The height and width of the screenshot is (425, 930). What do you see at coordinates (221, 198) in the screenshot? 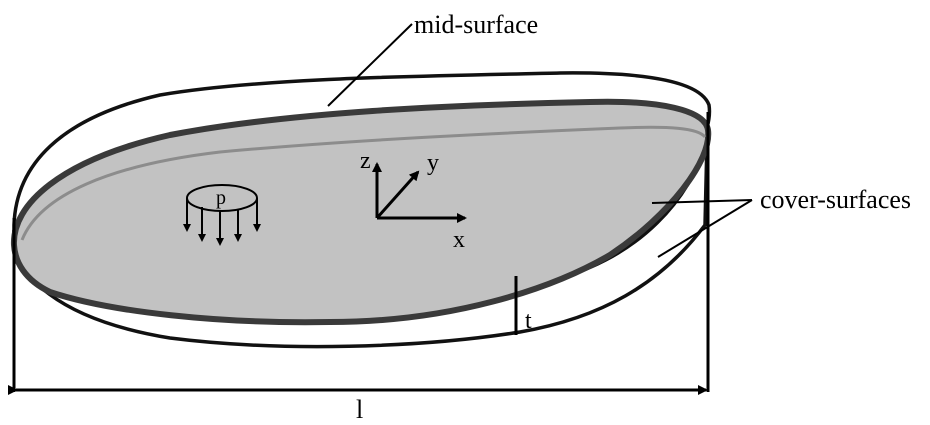
I see `pressure-label: p` at bounding box center [221, 198].